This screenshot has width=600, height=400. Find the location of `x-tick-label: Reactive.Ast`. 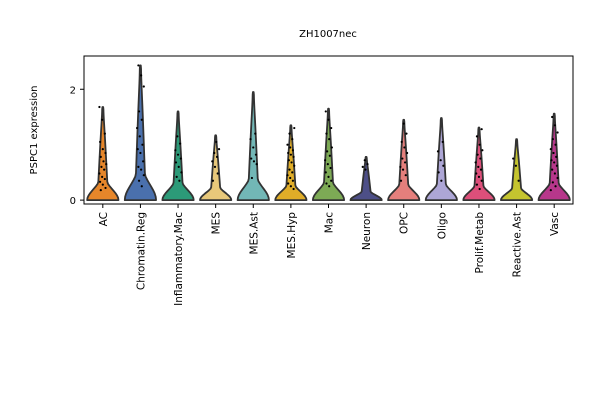

x-tick-label: Reactive.Ast is located at coordinates (518, 244).